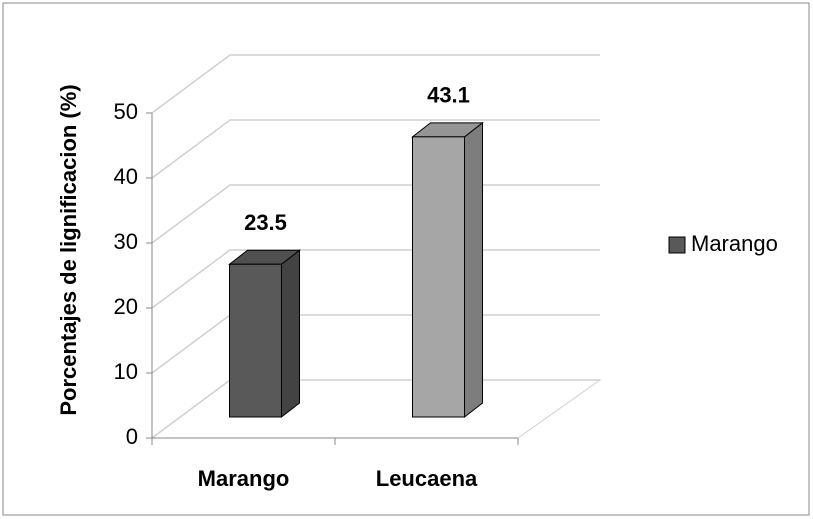 The image size is (813, 519). What do you see at coordinates (126, 176) in the screenshot?
I see `y-tick-label: 40` at bounding box center [126, 176].